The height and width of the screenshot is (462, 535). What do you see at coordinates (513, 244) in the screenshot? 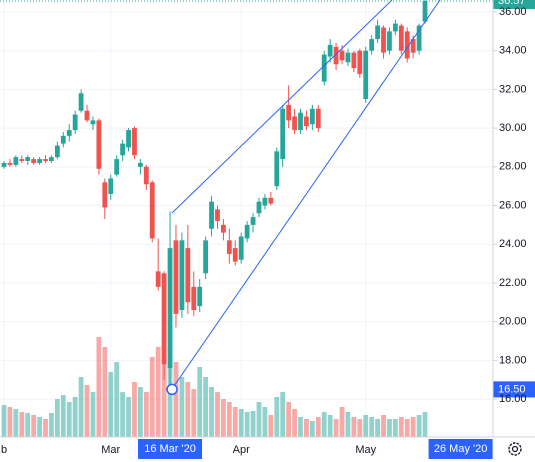
I see `y-tick-label: 24.00` at bounding box center [513, 244].